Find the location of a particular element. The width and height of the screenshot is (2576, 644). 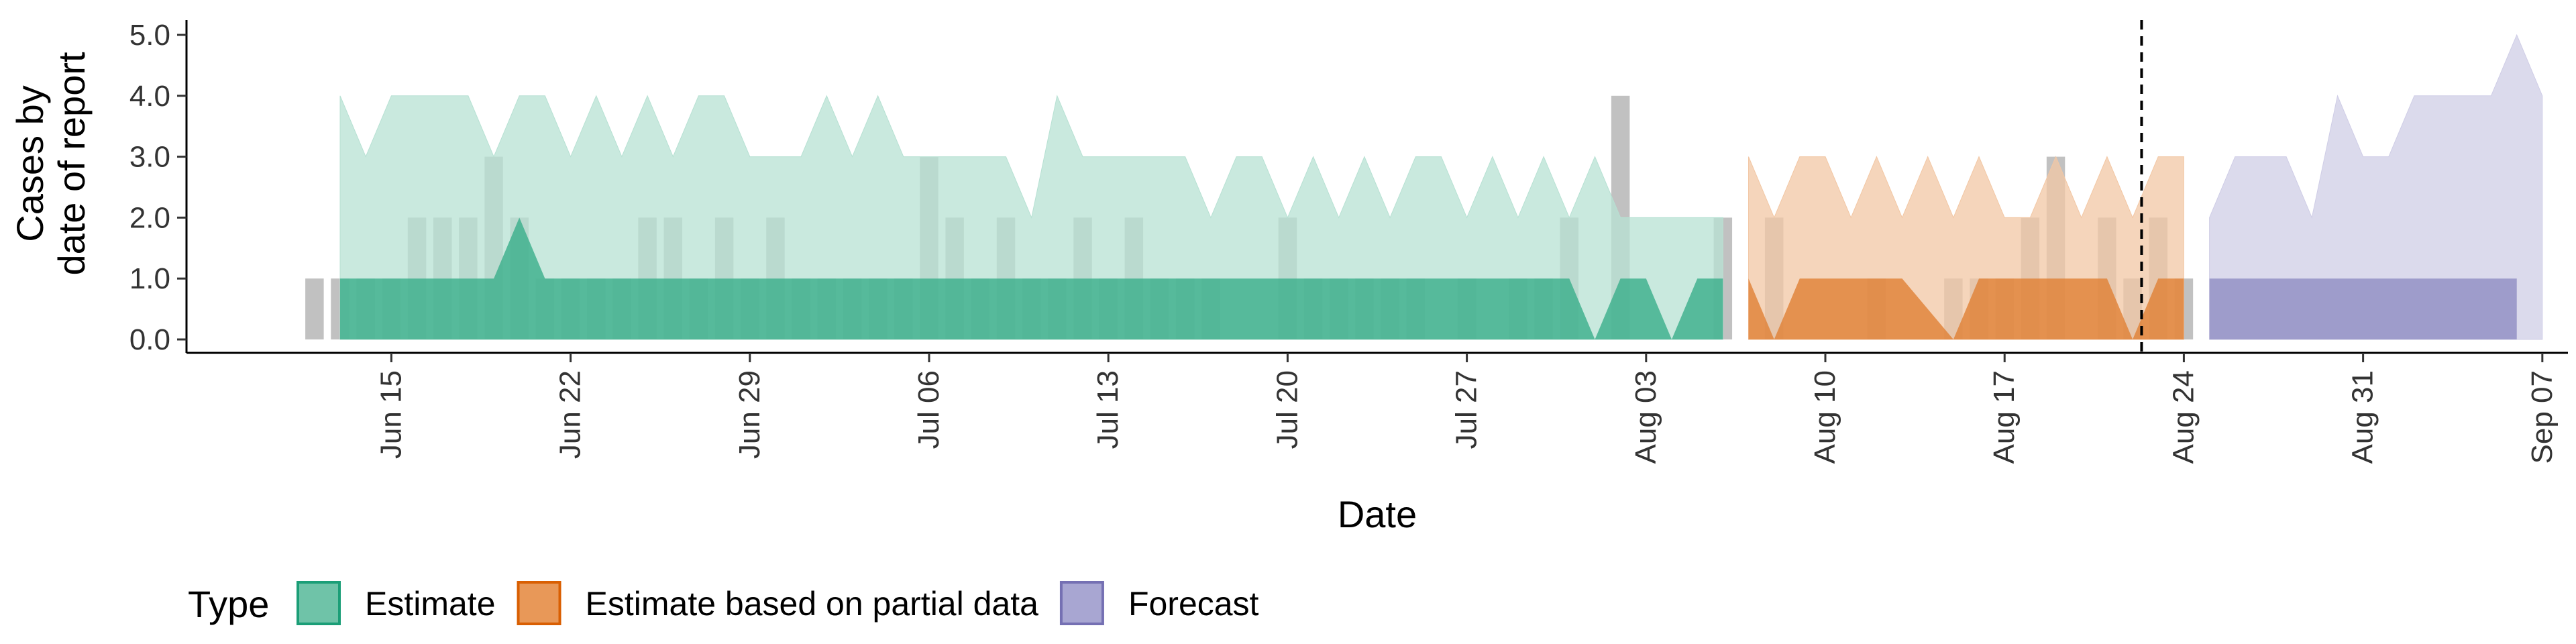

y-axis-title-line-1: Cases by is located at coordinates (30, 163).